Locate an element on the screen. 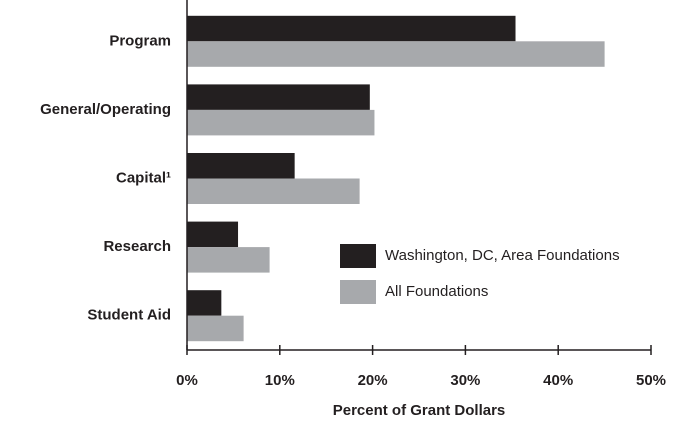 This screenshot has height=421, width=684. x-tick-label: 30% is located at coordinates (465, 380).